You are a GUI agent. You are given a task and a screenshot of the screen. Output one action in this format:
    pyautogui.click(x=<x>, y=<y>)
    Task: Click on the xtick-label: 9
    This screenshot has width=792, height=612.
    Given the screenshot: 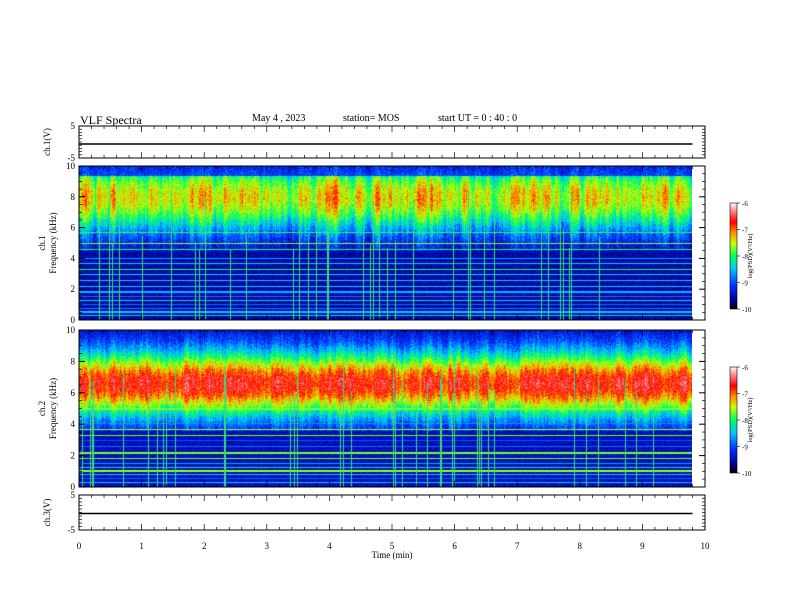 What is the action you would take?
    pyautogui.click(x=642, y=546)
    